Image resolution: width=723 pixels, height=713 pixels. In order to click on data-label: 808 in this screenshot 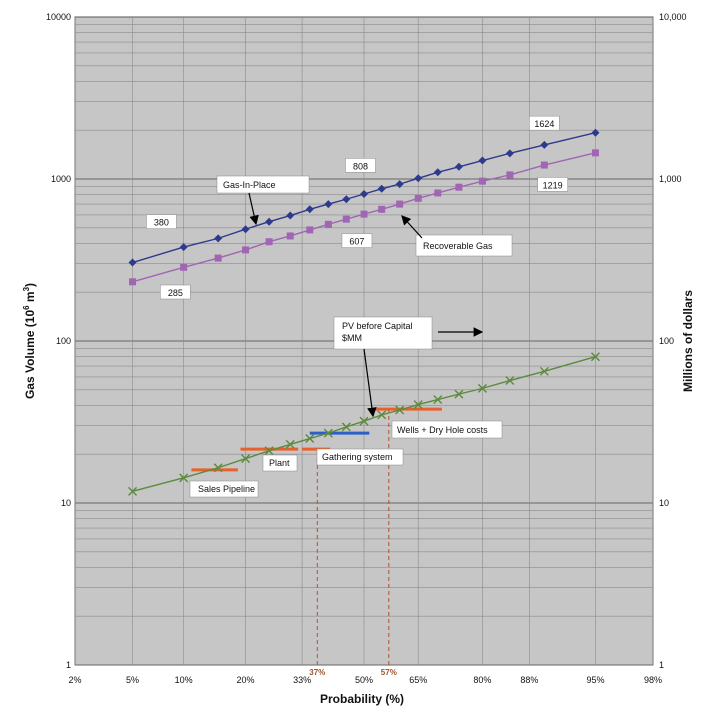, I will do `click(360, 165)`.